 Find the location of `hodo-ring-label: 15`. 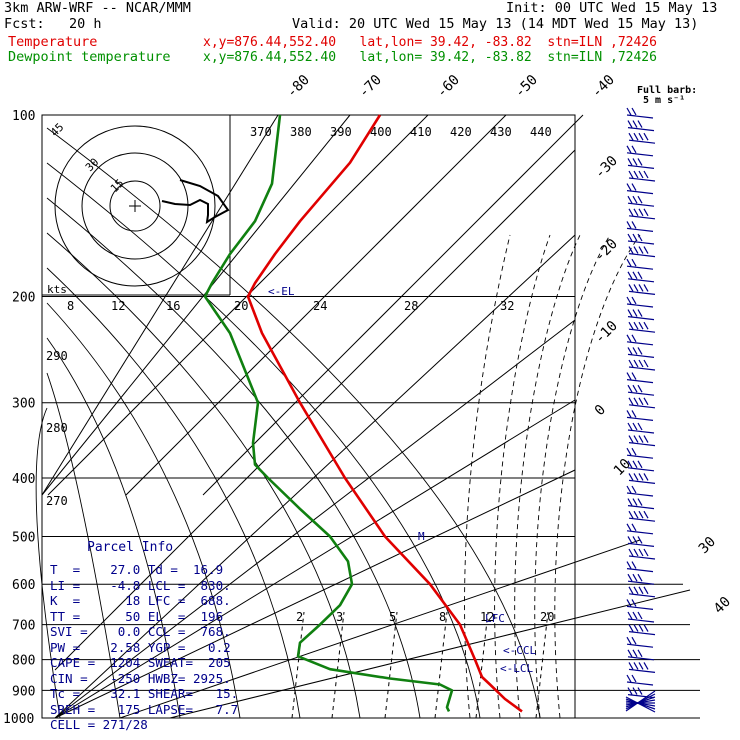

hodo-ring-label: 15 is located at coordinates (117, 186).